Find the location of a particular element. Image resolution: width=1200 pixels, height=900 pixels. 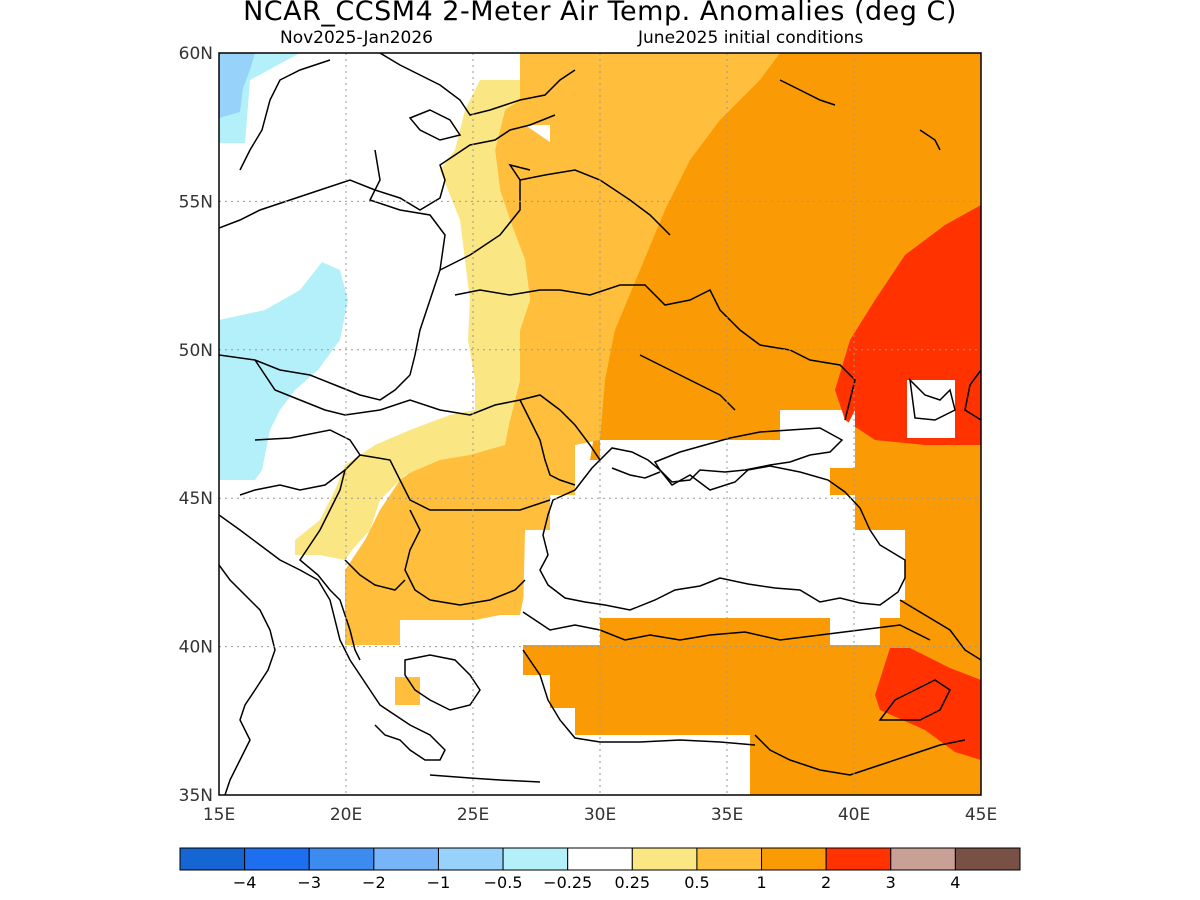

colorbar-label: −2 is located at coordinates (374, 882).